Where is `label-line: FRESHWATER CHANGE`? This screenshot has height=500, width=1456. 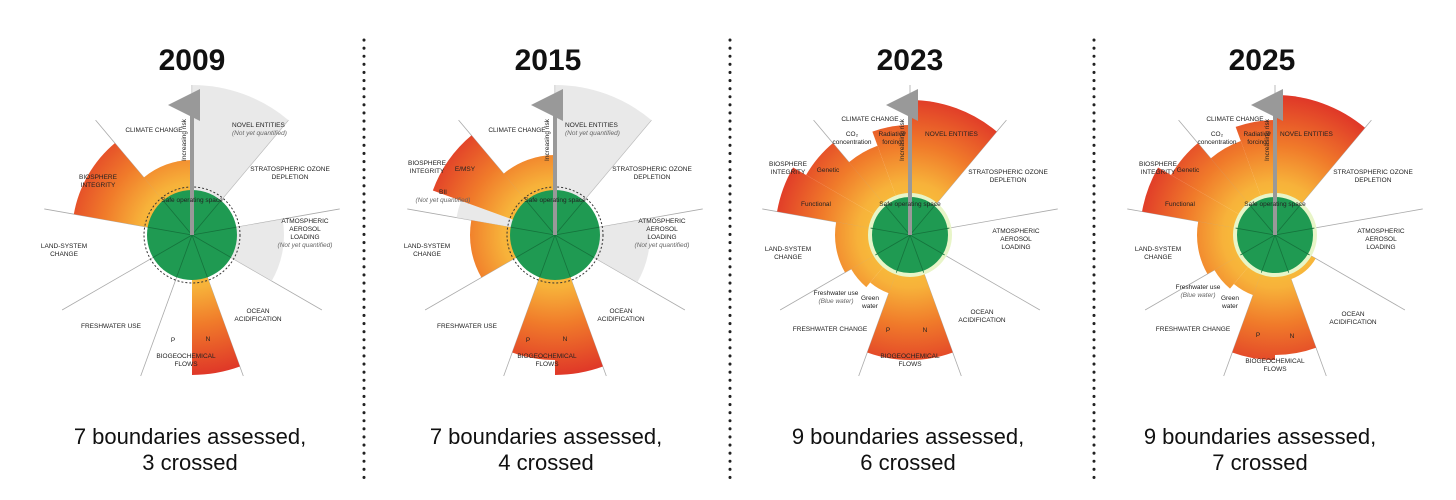 label-line: FRESHWATER CHANGE is located at coordinates (1193, 329).